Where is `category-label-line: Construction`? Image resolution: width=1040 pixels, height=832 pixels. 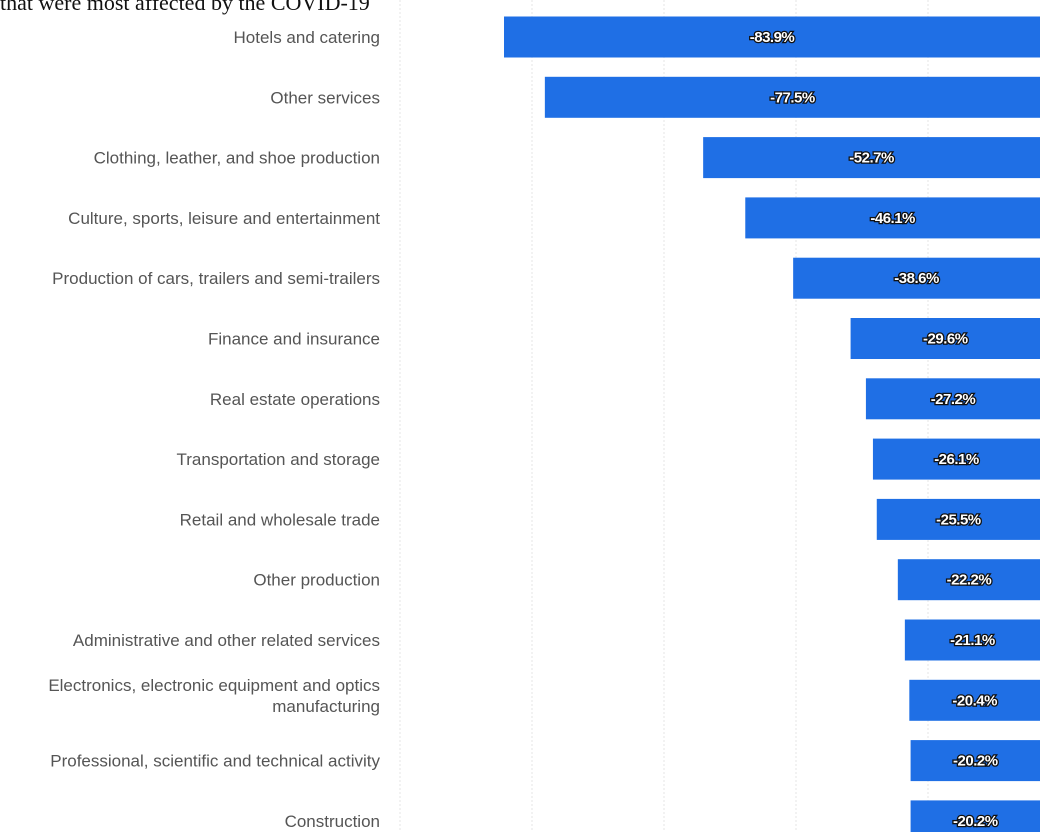
category-label-line: Construction is located at coordinates (332, 821).